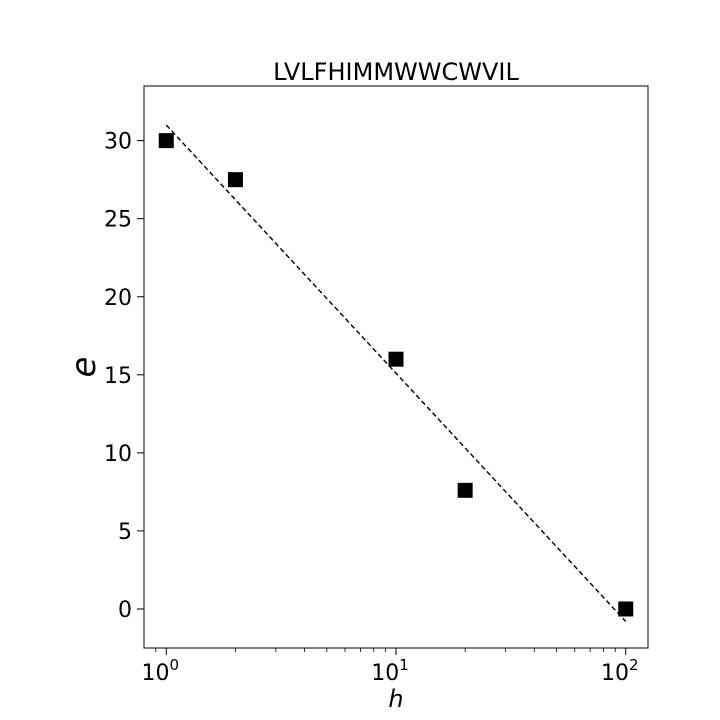 The height and width of the screenshot is (720, 720). Describe the element at coordinates (174, 665) in the screenshot. I see `x-tick-exponent: 0` at that location.